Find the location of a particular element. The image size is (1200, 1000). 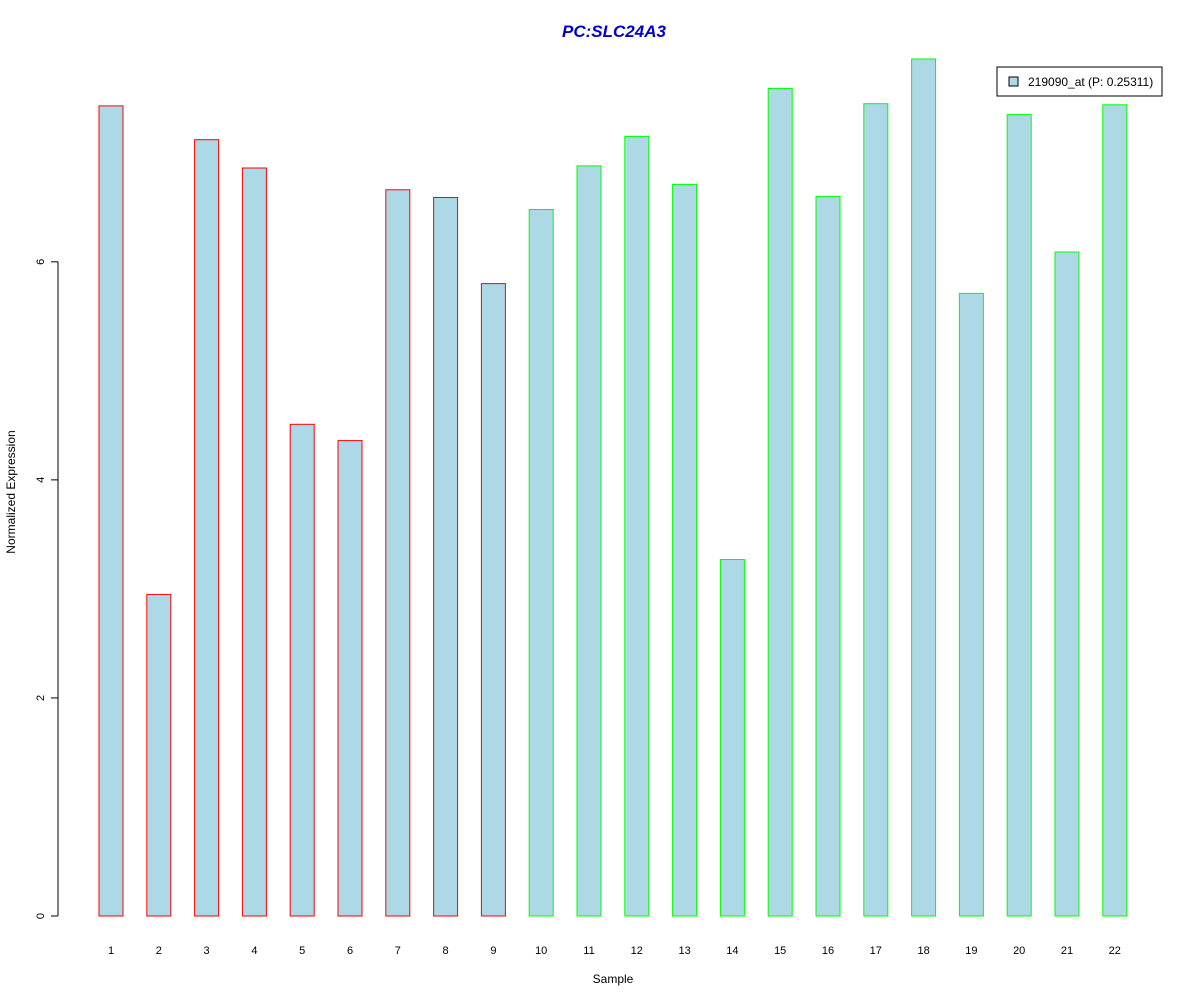

x-tick-label: 10 is located at coordinates (541, 951).